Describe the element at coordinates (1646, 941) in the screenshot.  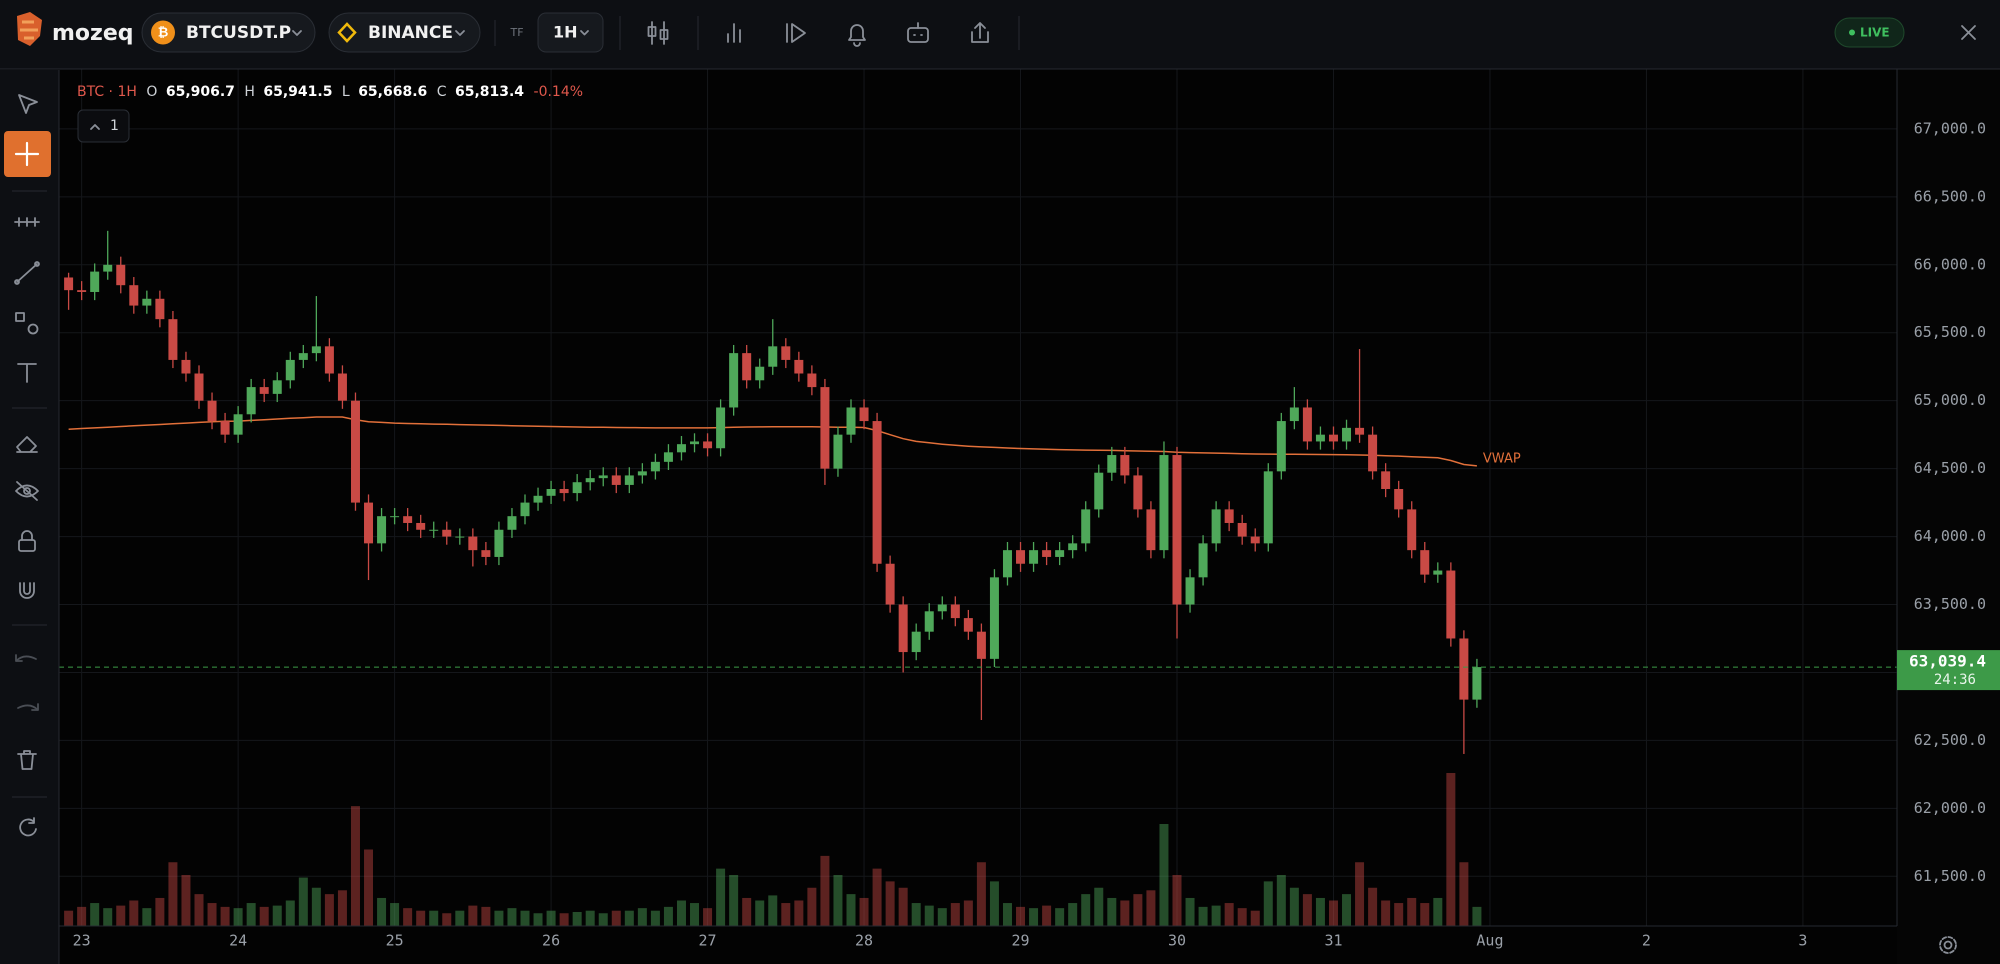
I see `x-tick-label: 2` at that location.